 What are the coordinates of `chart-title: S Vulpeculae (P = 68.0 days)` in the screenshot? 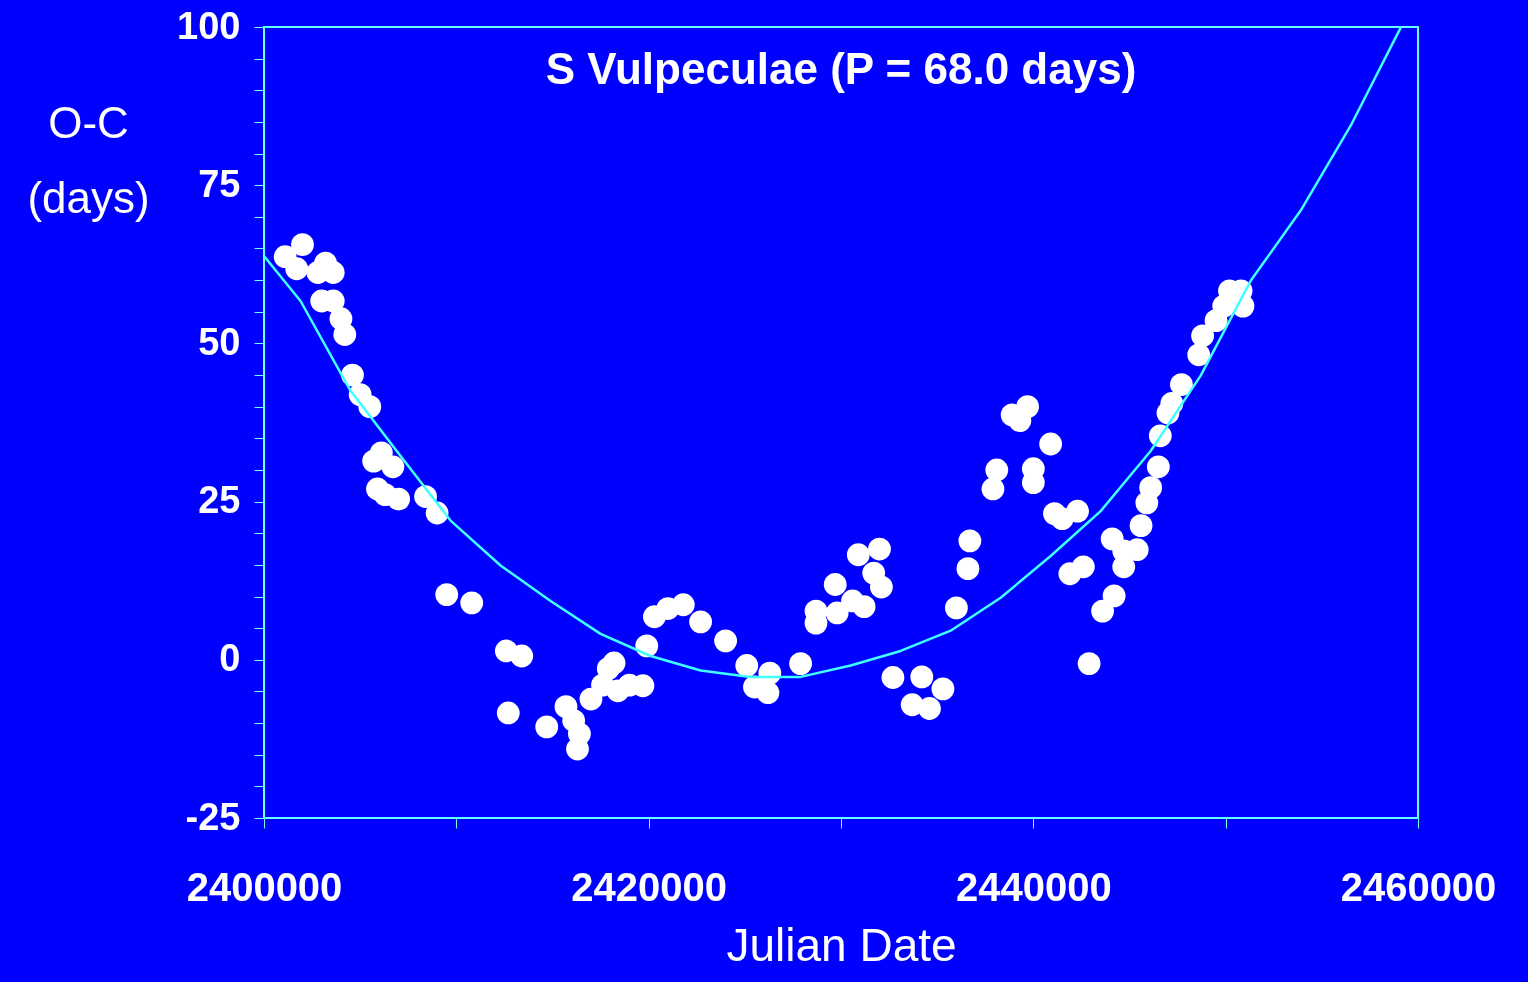 It's located at (841, 68).